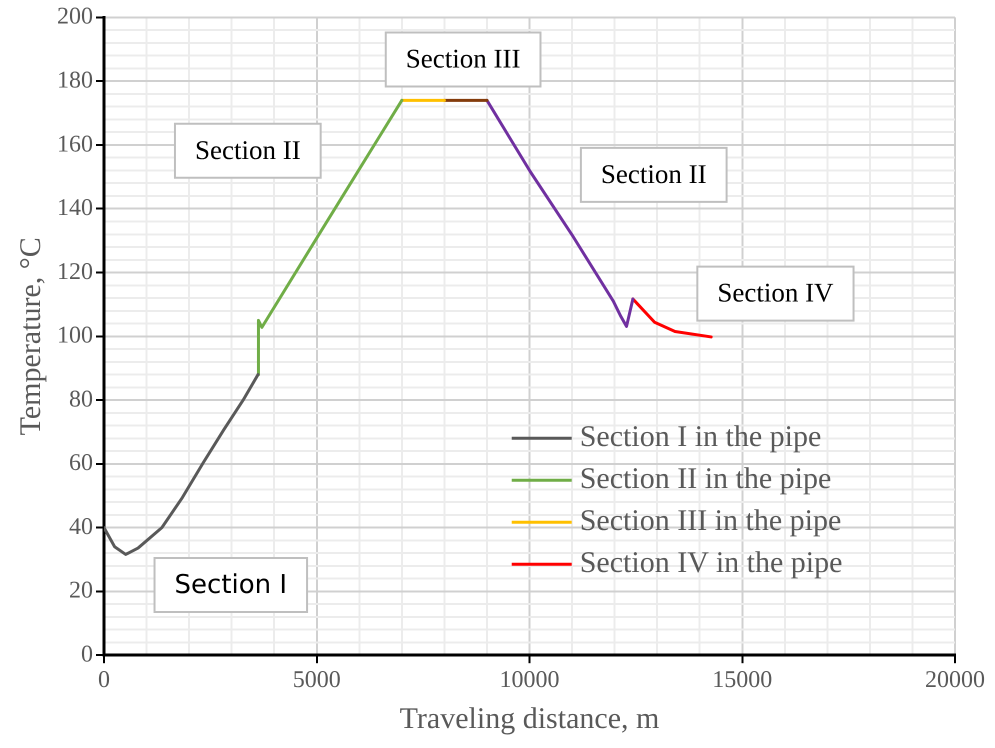  What do you see at coordinates (706, 479) in the screenshot?
I see `legend-label: Section II in the pipe` at bounding box center [706, 479].